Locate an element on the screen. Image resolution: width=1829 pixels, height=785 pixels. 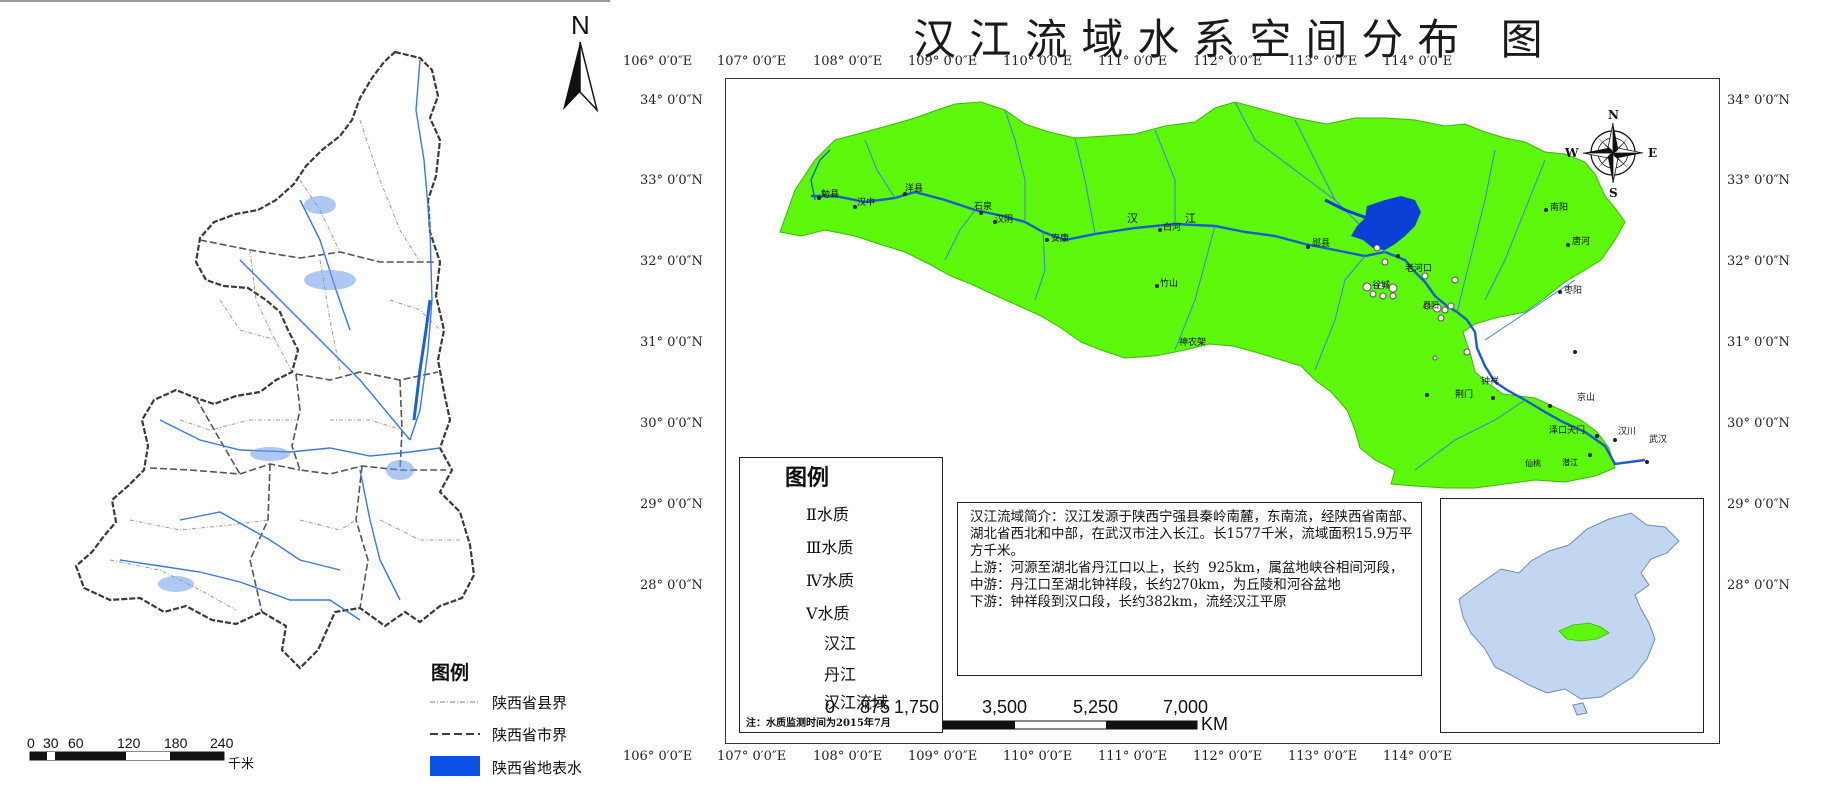
left-scale-bar is located at coordinates (127, 756).